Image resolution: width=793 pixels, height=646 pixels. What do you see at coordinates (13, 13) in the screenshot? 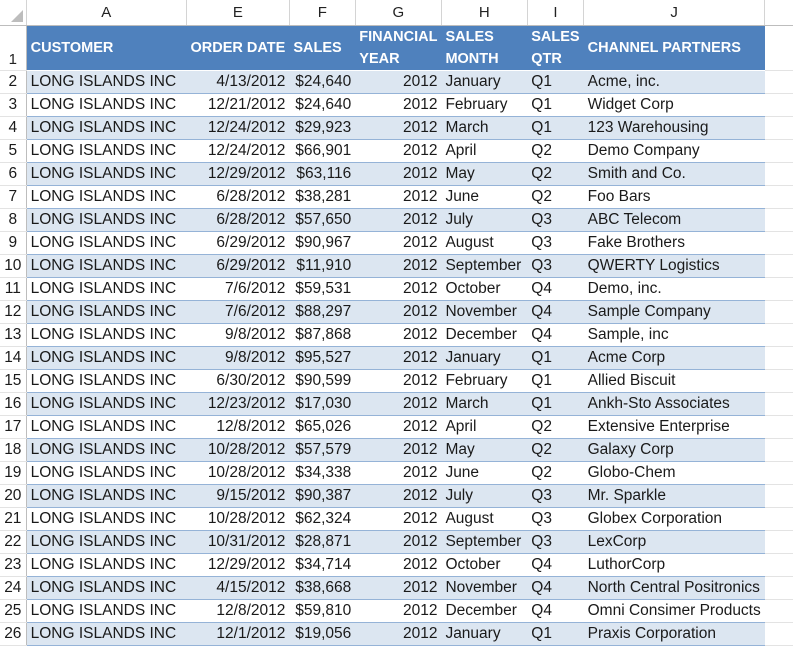
I see `select-all-button` at bounding box center [13, 13].